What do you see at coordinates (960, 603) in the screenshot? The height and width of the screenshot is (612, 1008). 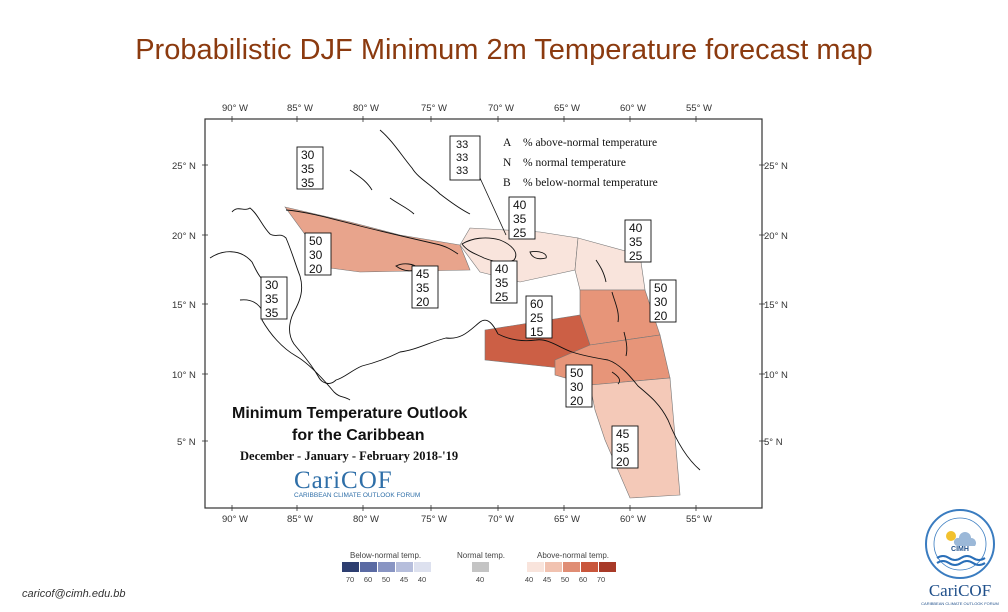 I see `logo-caricof-subtitle: CARIBBEAN CLIMATE OUTLOOK FORUM` at bounding box center [960, 603].